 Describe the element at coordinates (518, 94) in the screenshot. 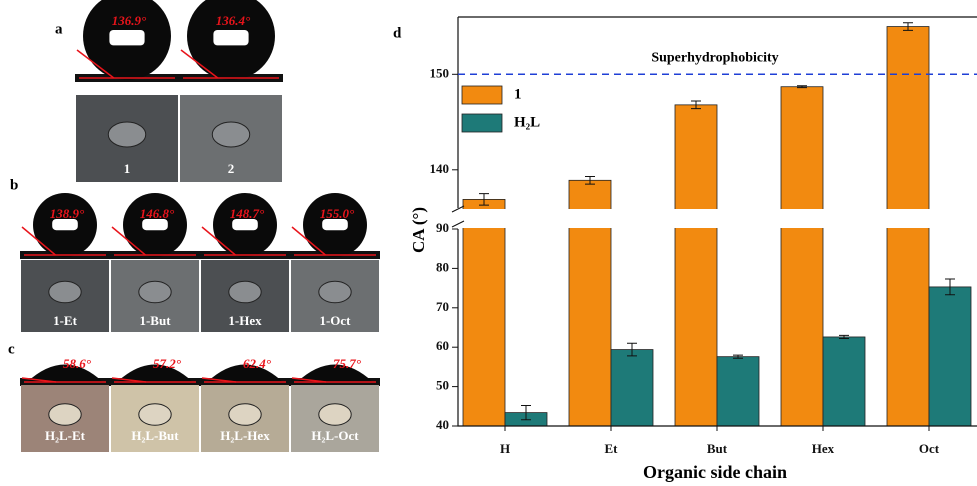

I see `legend-label: 1` at that location.